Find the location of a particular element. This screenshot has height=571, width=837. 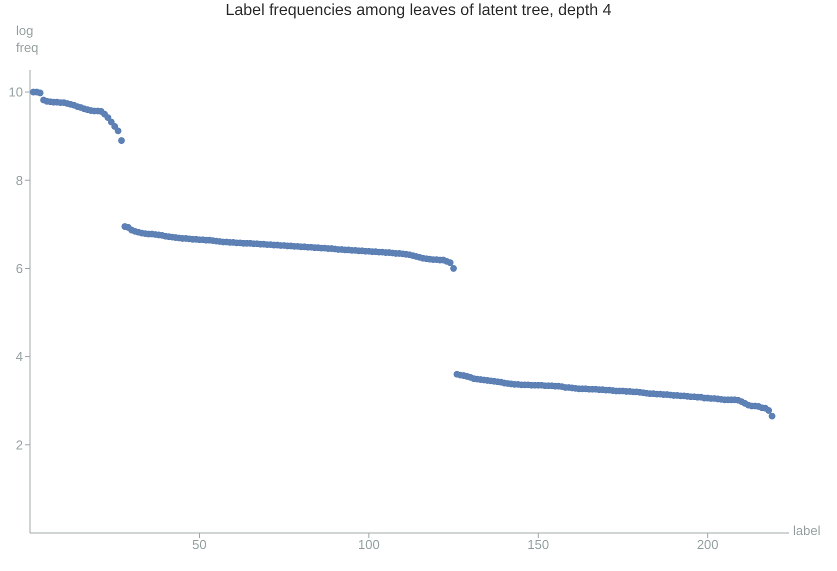

chart-title: Label frequencies among leaves of latent tree, depth 4 is located at coordinates (418, 11).